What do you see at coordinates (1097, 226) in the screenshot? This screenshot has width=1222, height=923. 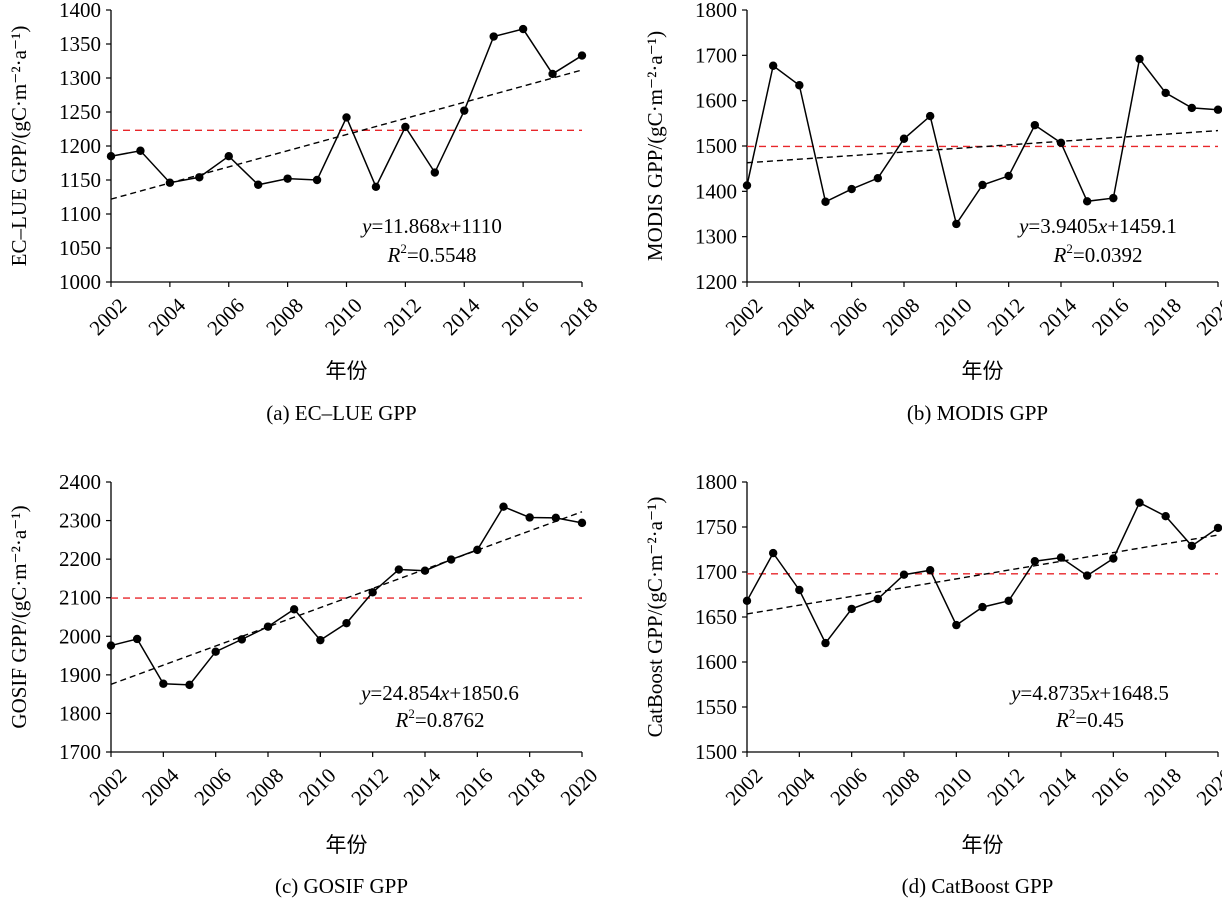 I see `regression-equation: y=3.9405x+1459.1` at bounding box center [1097, 226].